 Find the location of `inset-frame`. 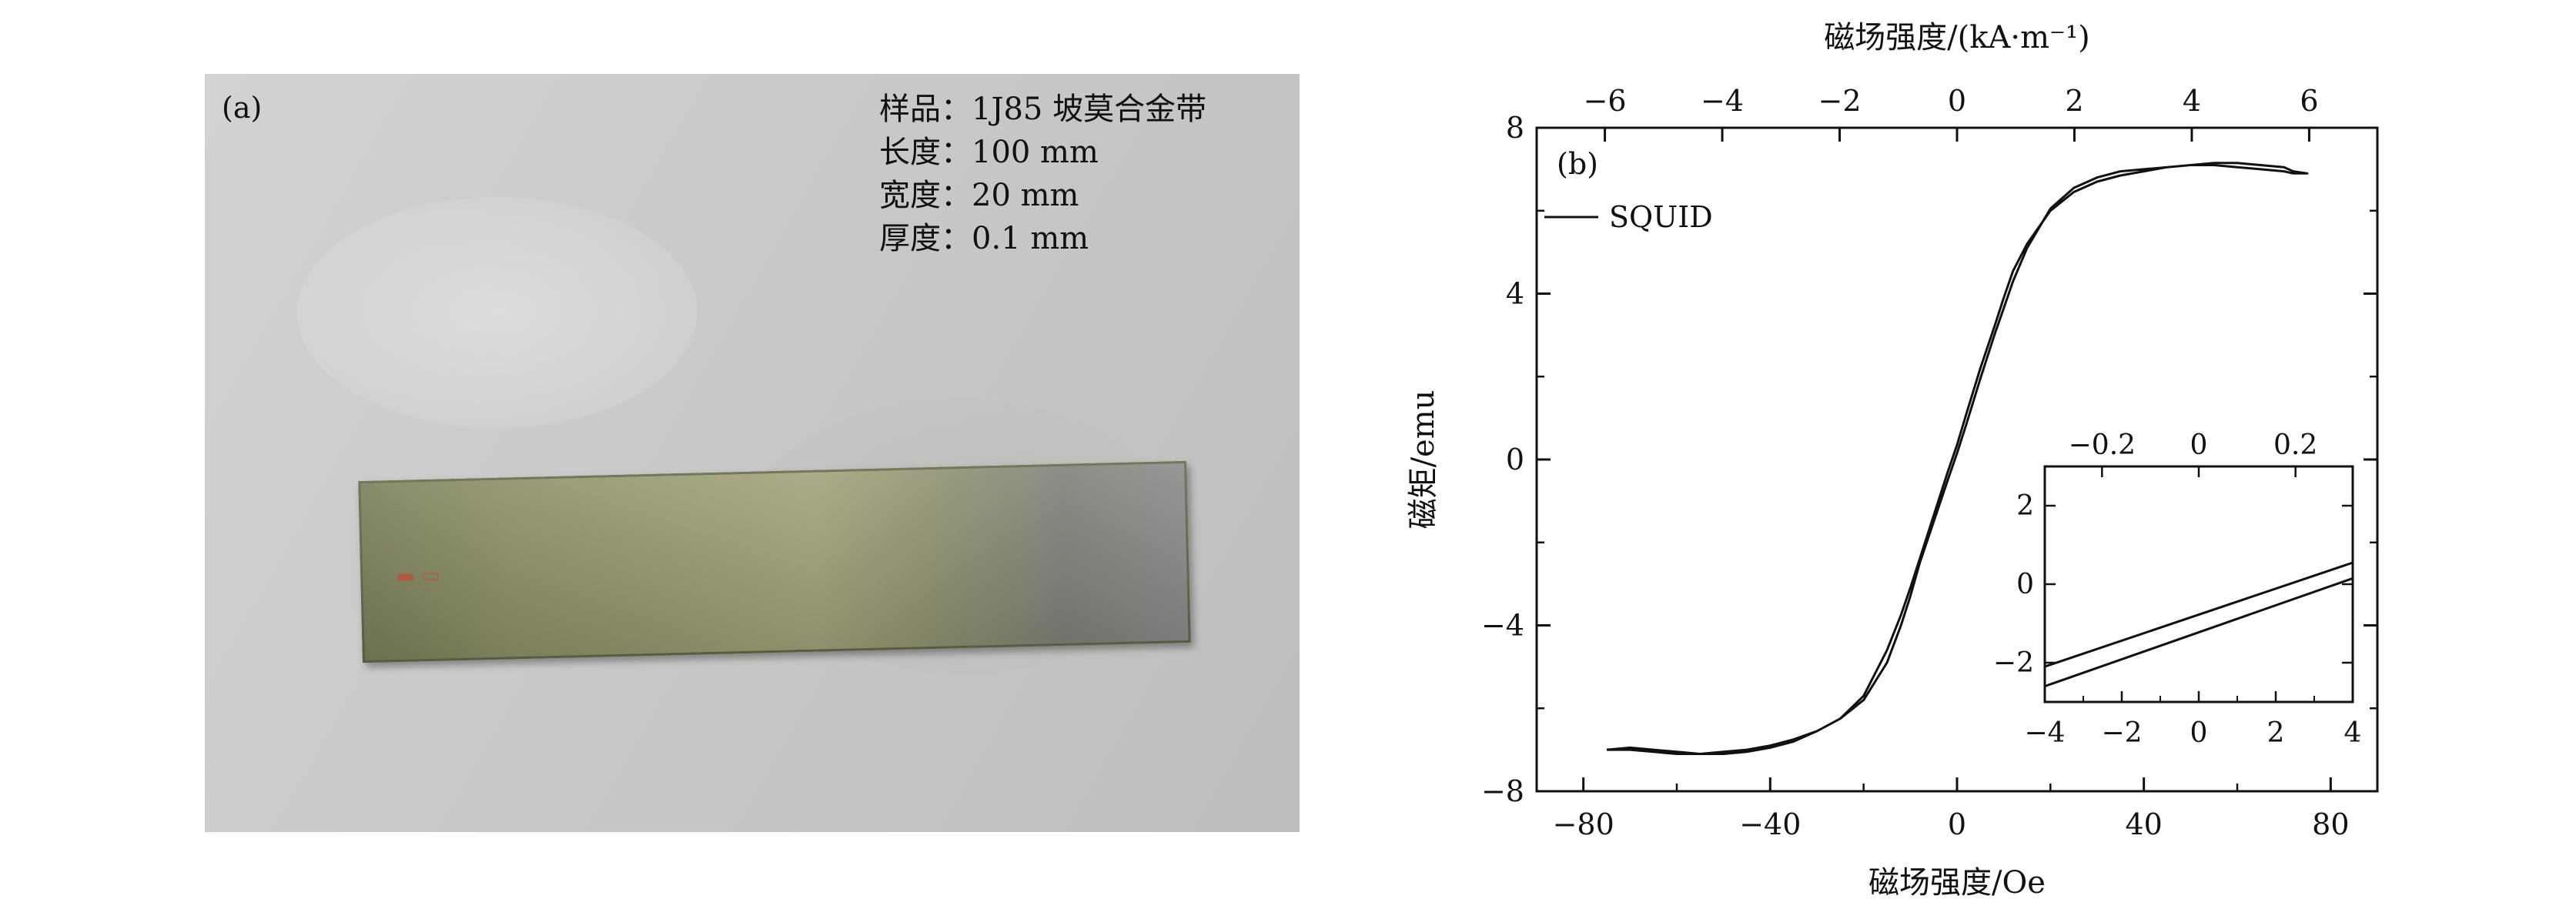

inset-frame is located at coordinates (2199, 584).